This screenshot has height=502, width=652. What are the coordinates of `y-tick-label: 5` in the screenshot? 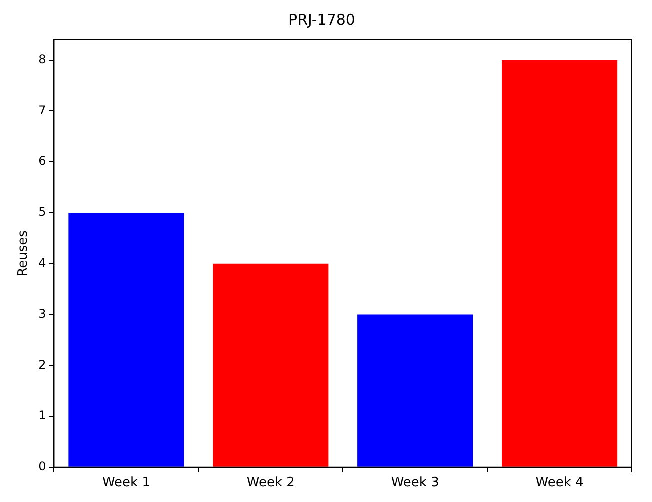 It's located at (42, 212).